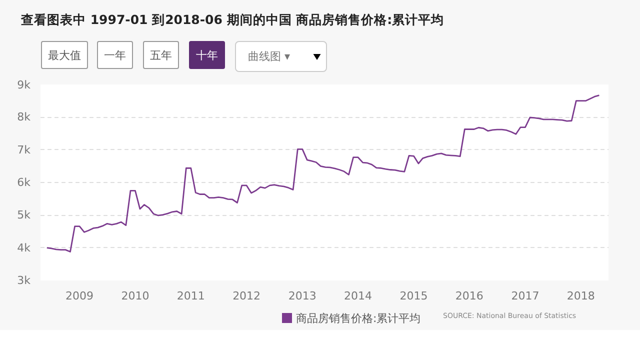  I want to click on text: 曲线图 ▾, so click(281, 56).